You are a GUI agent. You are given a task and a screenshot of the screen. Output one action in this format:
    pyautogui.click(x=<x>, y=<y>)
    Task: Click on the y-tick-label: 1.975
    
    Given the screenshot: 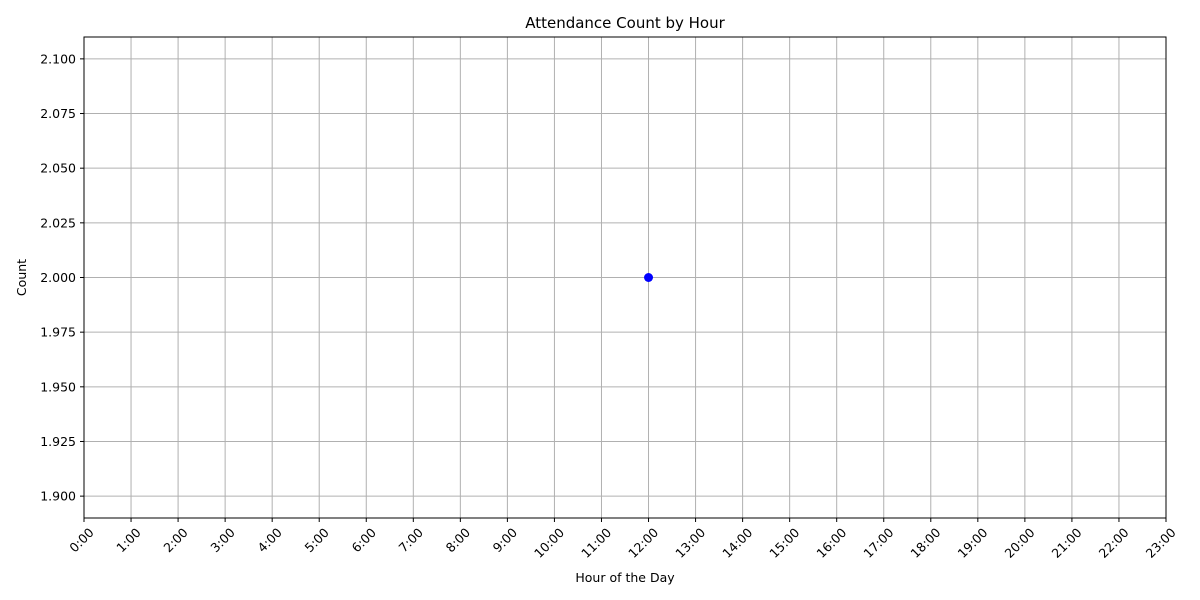 What is the action you would take?
    pyautogui.click(x=58, y=332)
    